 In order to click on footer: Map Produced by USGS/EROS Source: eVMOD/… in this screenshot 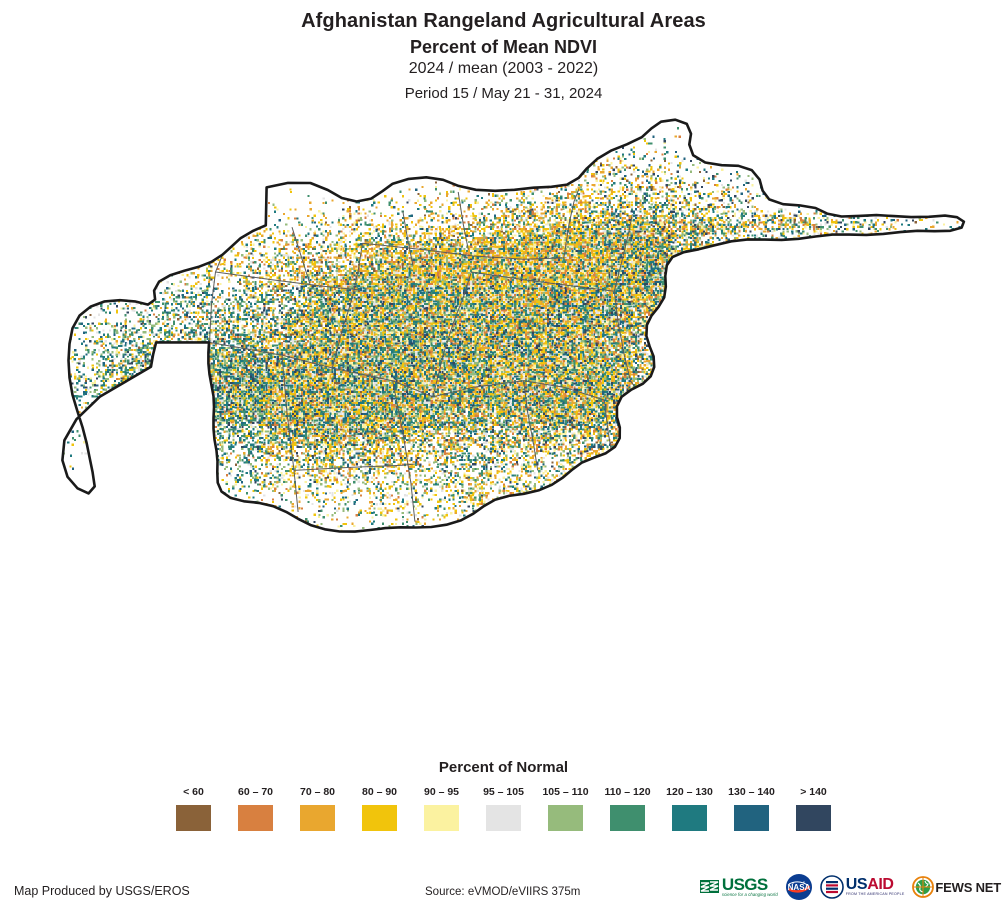, I will do `click(503, 891)`.